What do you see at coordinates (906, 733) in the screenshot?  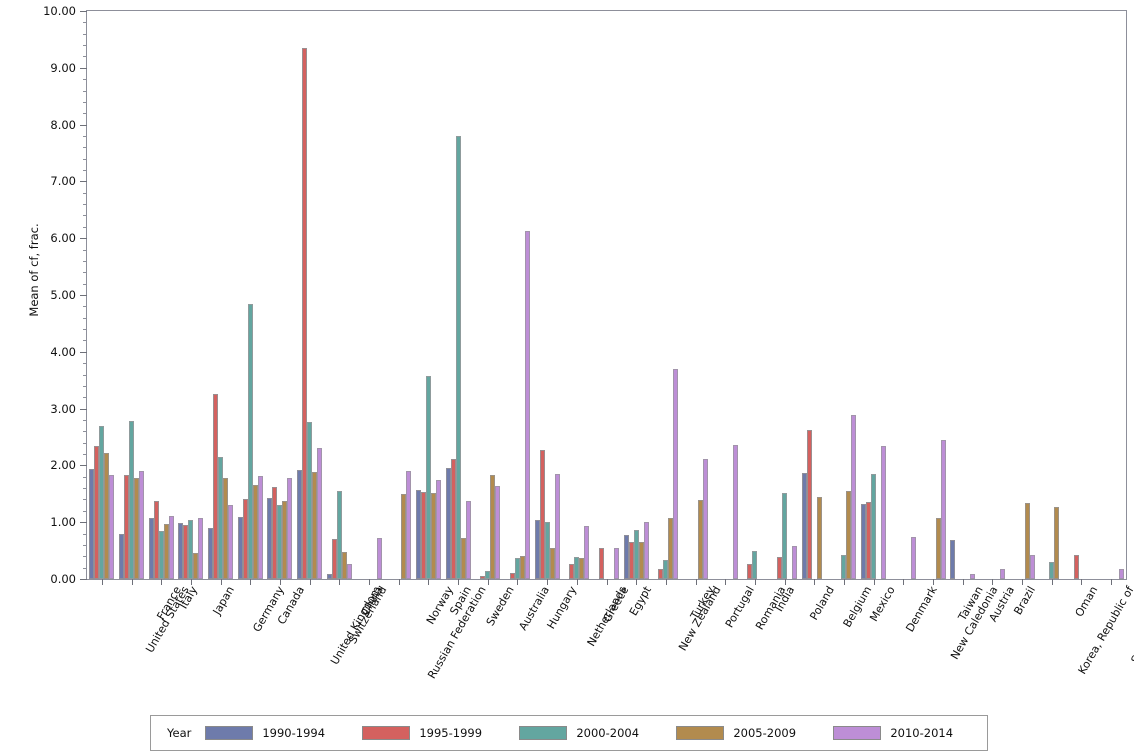 I see `legend-item: 2010-2014` at bounding box center [906, 733].